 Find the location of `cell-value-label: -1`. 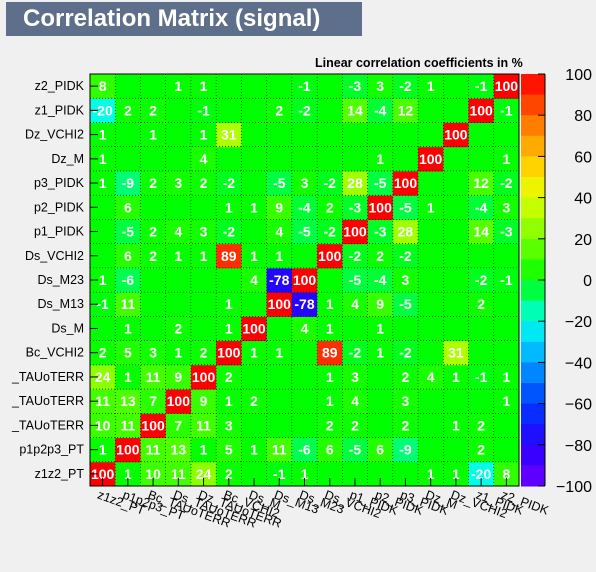

cell-value-label: -1 is located at coordinates (506, 280).